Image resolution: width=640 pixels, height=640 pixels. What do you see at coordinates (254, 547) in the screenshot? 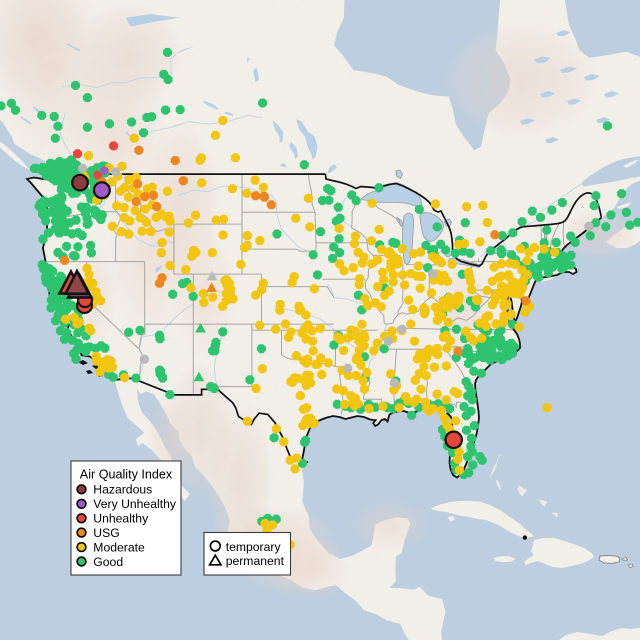
I see `svg-text: temporary` at bounding box center [254, 547].